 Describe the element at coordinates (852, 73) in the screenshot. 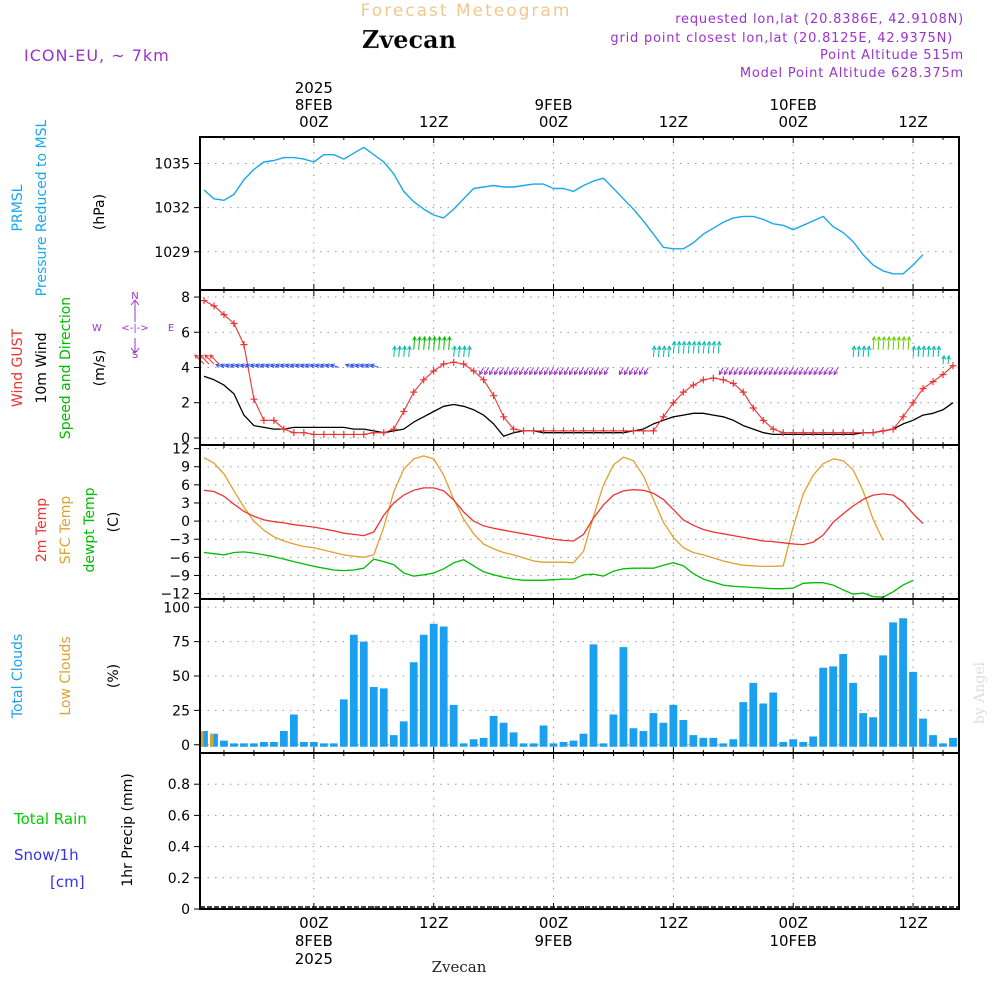

I see `model-point-altitude: Model Point Altitude 628.375m` at that location.